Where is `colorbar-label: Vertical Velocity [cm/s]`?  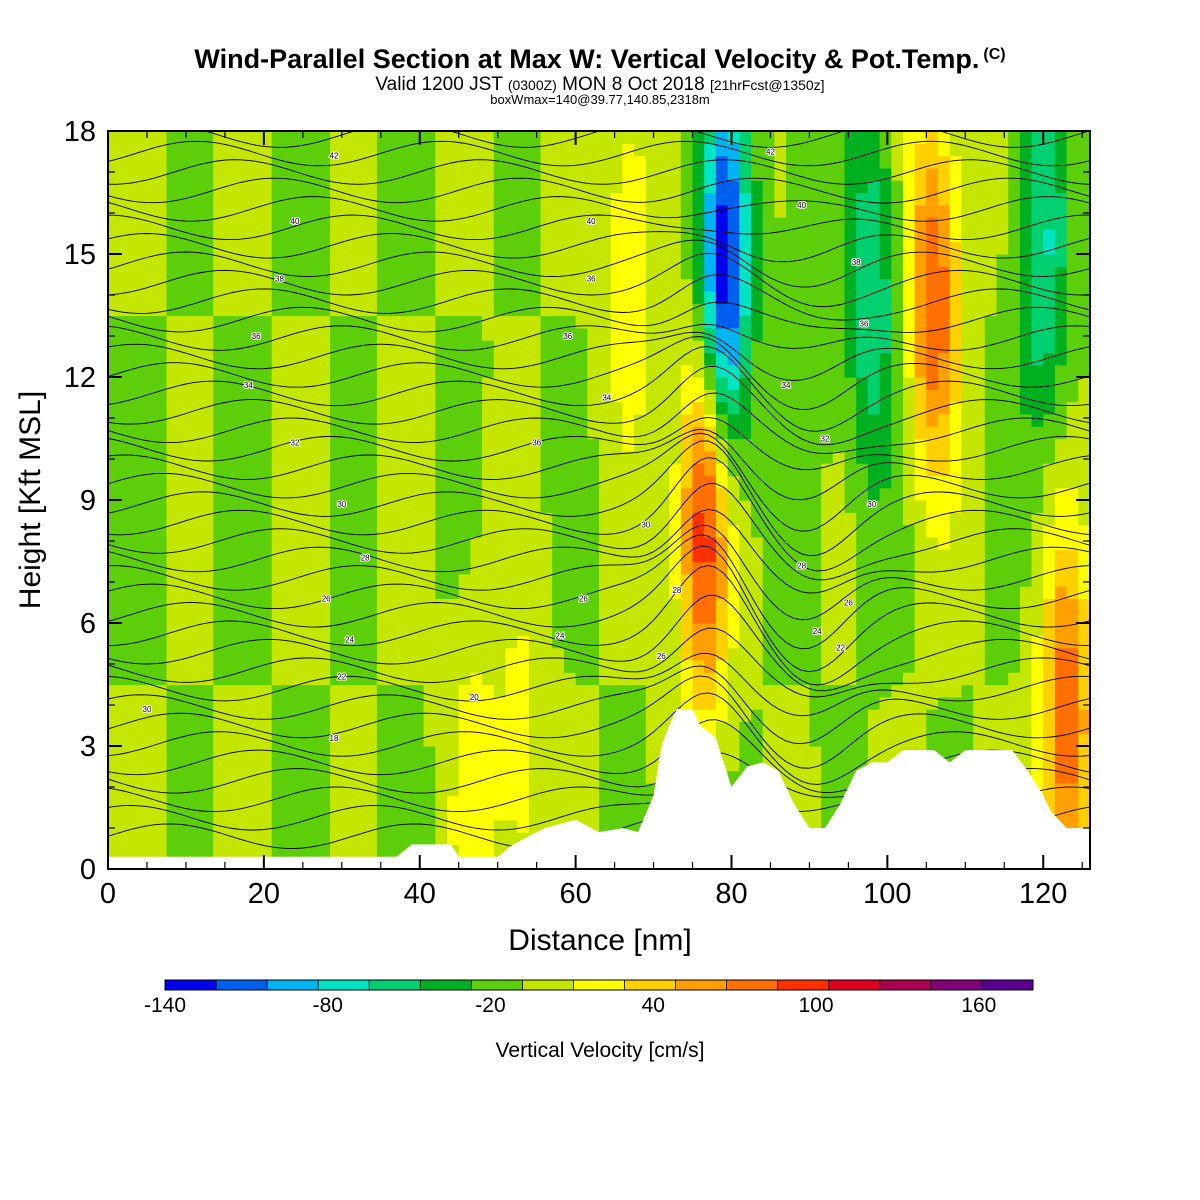
colorbar-label: Vertical Velocity [cm/s] is located at coordinates (600, 1050).